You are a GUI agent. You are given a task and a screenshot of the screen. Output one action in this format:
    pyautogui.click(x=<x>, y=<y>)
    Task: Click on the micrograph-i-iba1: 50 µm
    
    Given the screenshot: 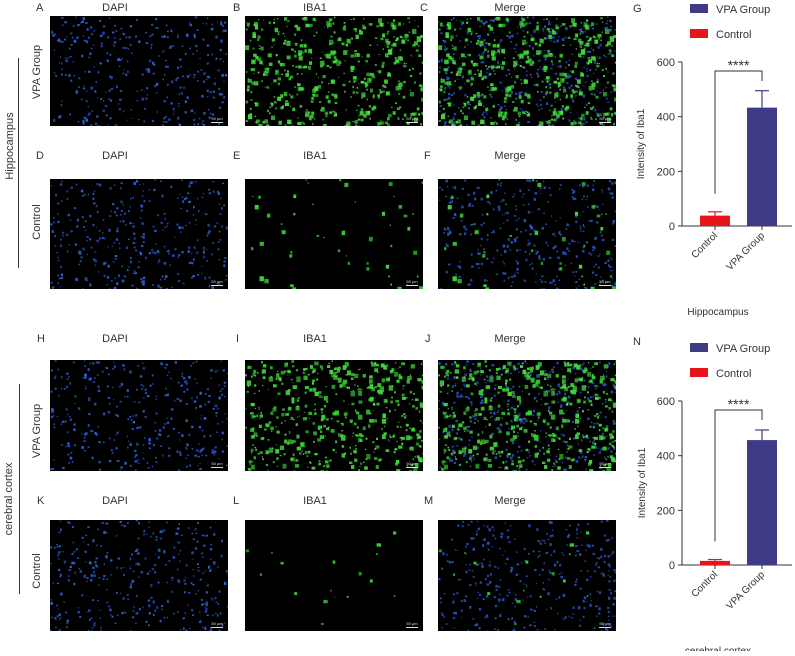 What is the action you would take?
    pyautogui.click(x=334, y=415)
    